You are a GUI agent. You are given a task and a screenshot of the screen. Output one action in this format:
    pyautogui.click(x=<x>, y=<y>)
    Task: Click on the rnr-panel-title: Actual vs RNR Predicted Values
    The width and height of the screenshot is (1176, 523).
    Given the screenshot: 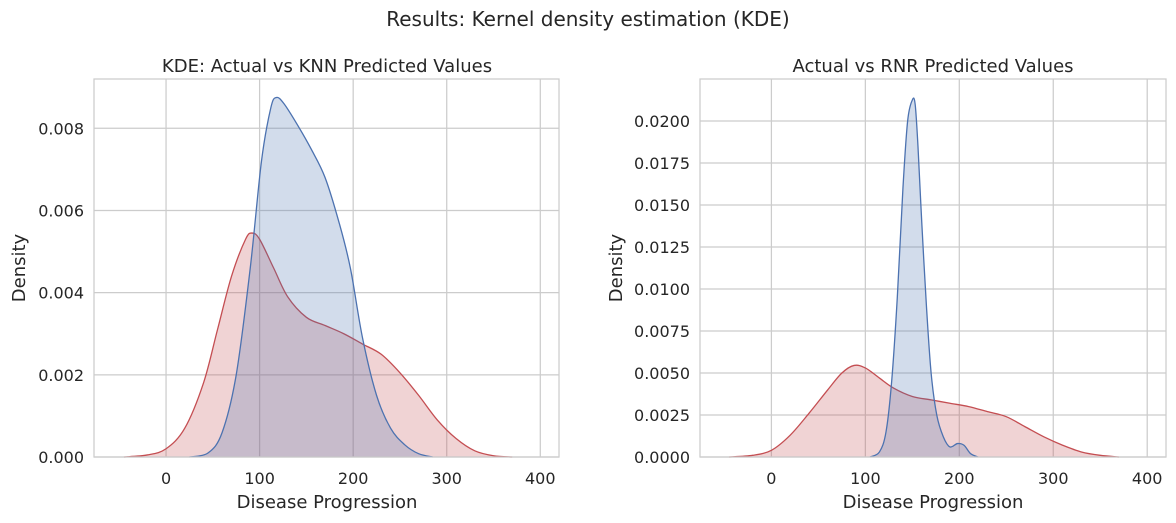 What is the action you would take?
    pyautogui.click(x=932, y=66)
    